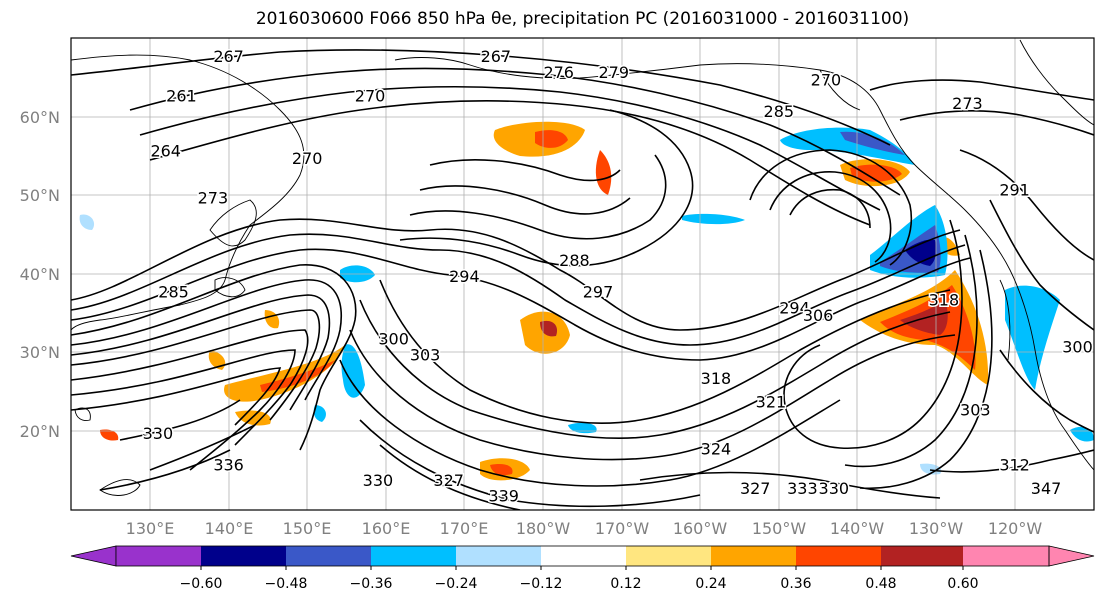  Describe the element at coordinates (771, 401) in the screenshot. I see `contour-label: 321` at that location.